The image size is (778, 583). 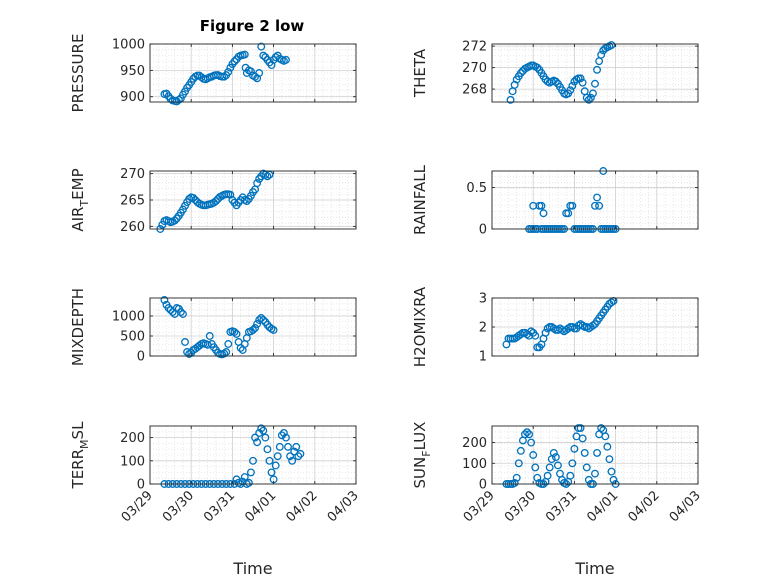 What do you see at coordinates (483, 328) in the screenshot?
I see `y-tick-label: 2` at bounding box center [483, 328].